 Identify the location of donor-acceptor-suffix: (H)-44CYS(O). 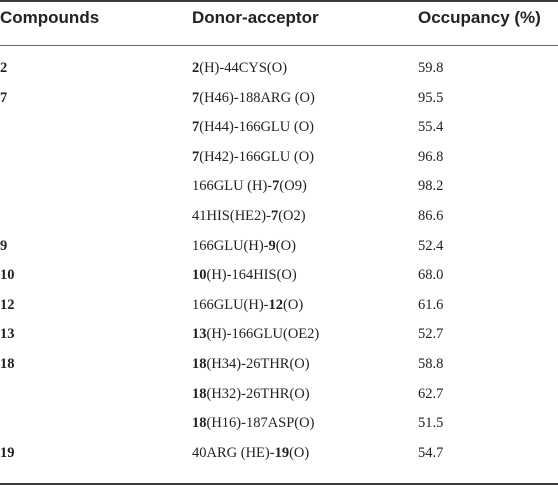
(243, 68).